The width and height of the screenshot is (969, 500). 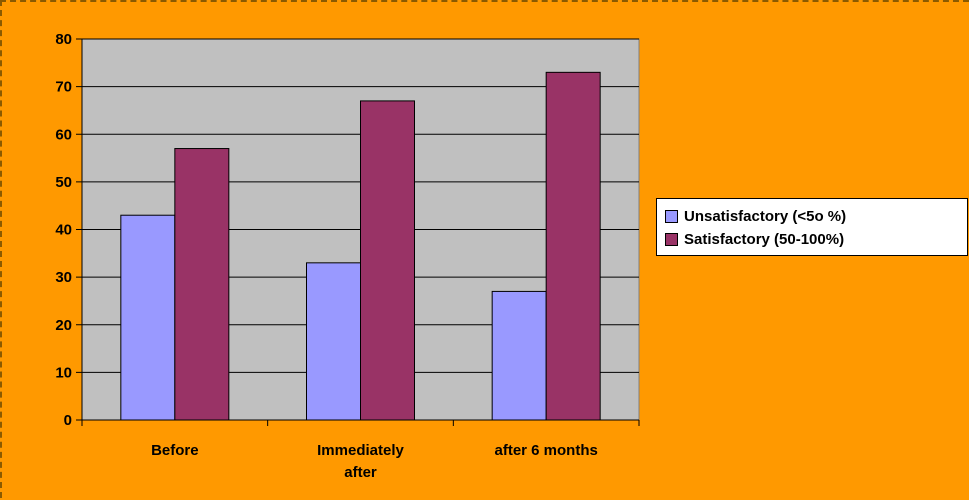 What do you see at coordinates (63, 39) in the screenshot?
I see `y-tick-label: 80` at bounding box center [63, 39].